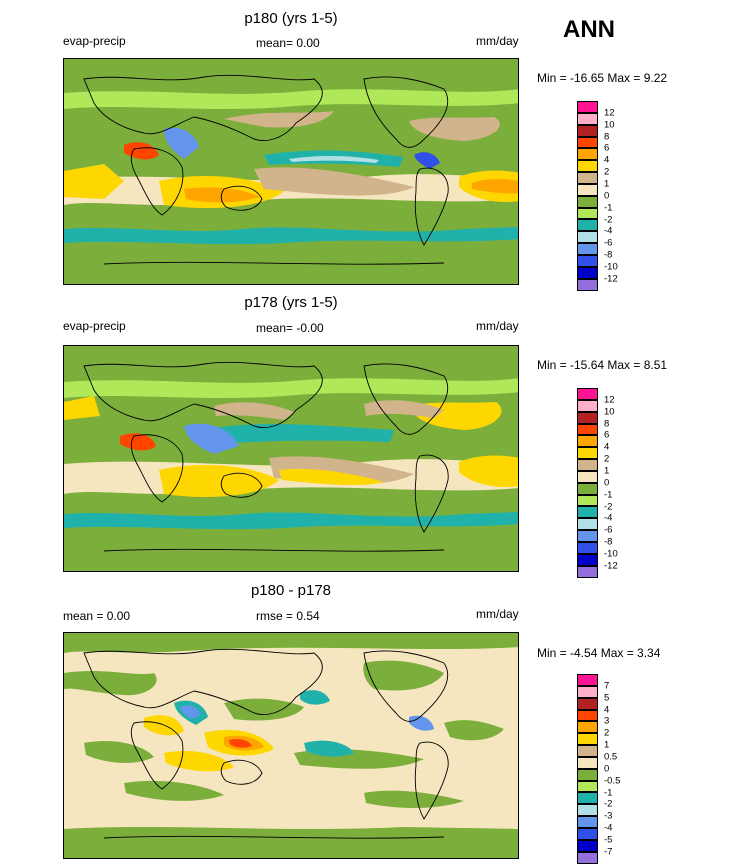  What do you see at coordinates (497, 614) in the screenshot?
I see `panel3-units-label: mm/day` at bounding box center [497, 614].